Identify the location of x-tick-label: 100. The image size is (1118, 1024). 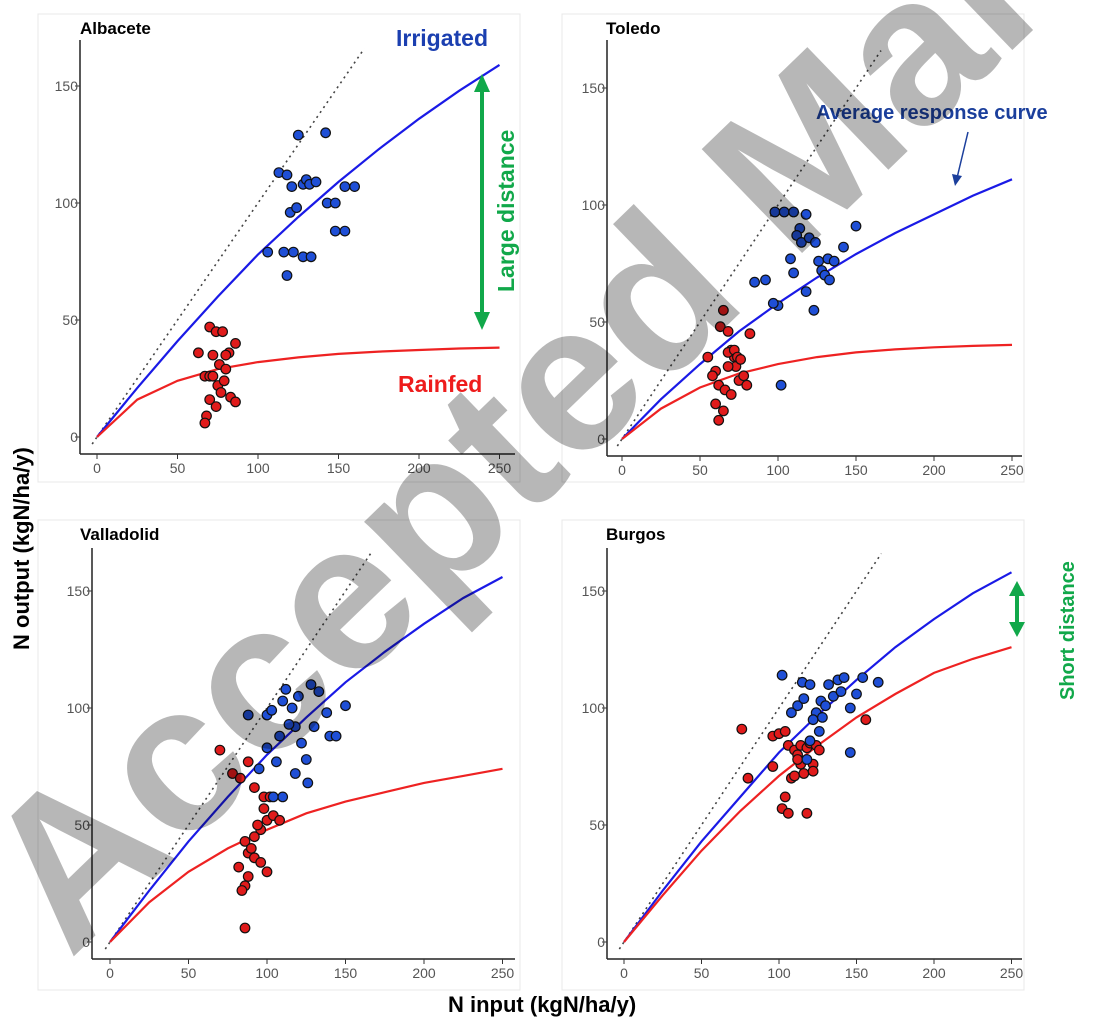
(778, 470).